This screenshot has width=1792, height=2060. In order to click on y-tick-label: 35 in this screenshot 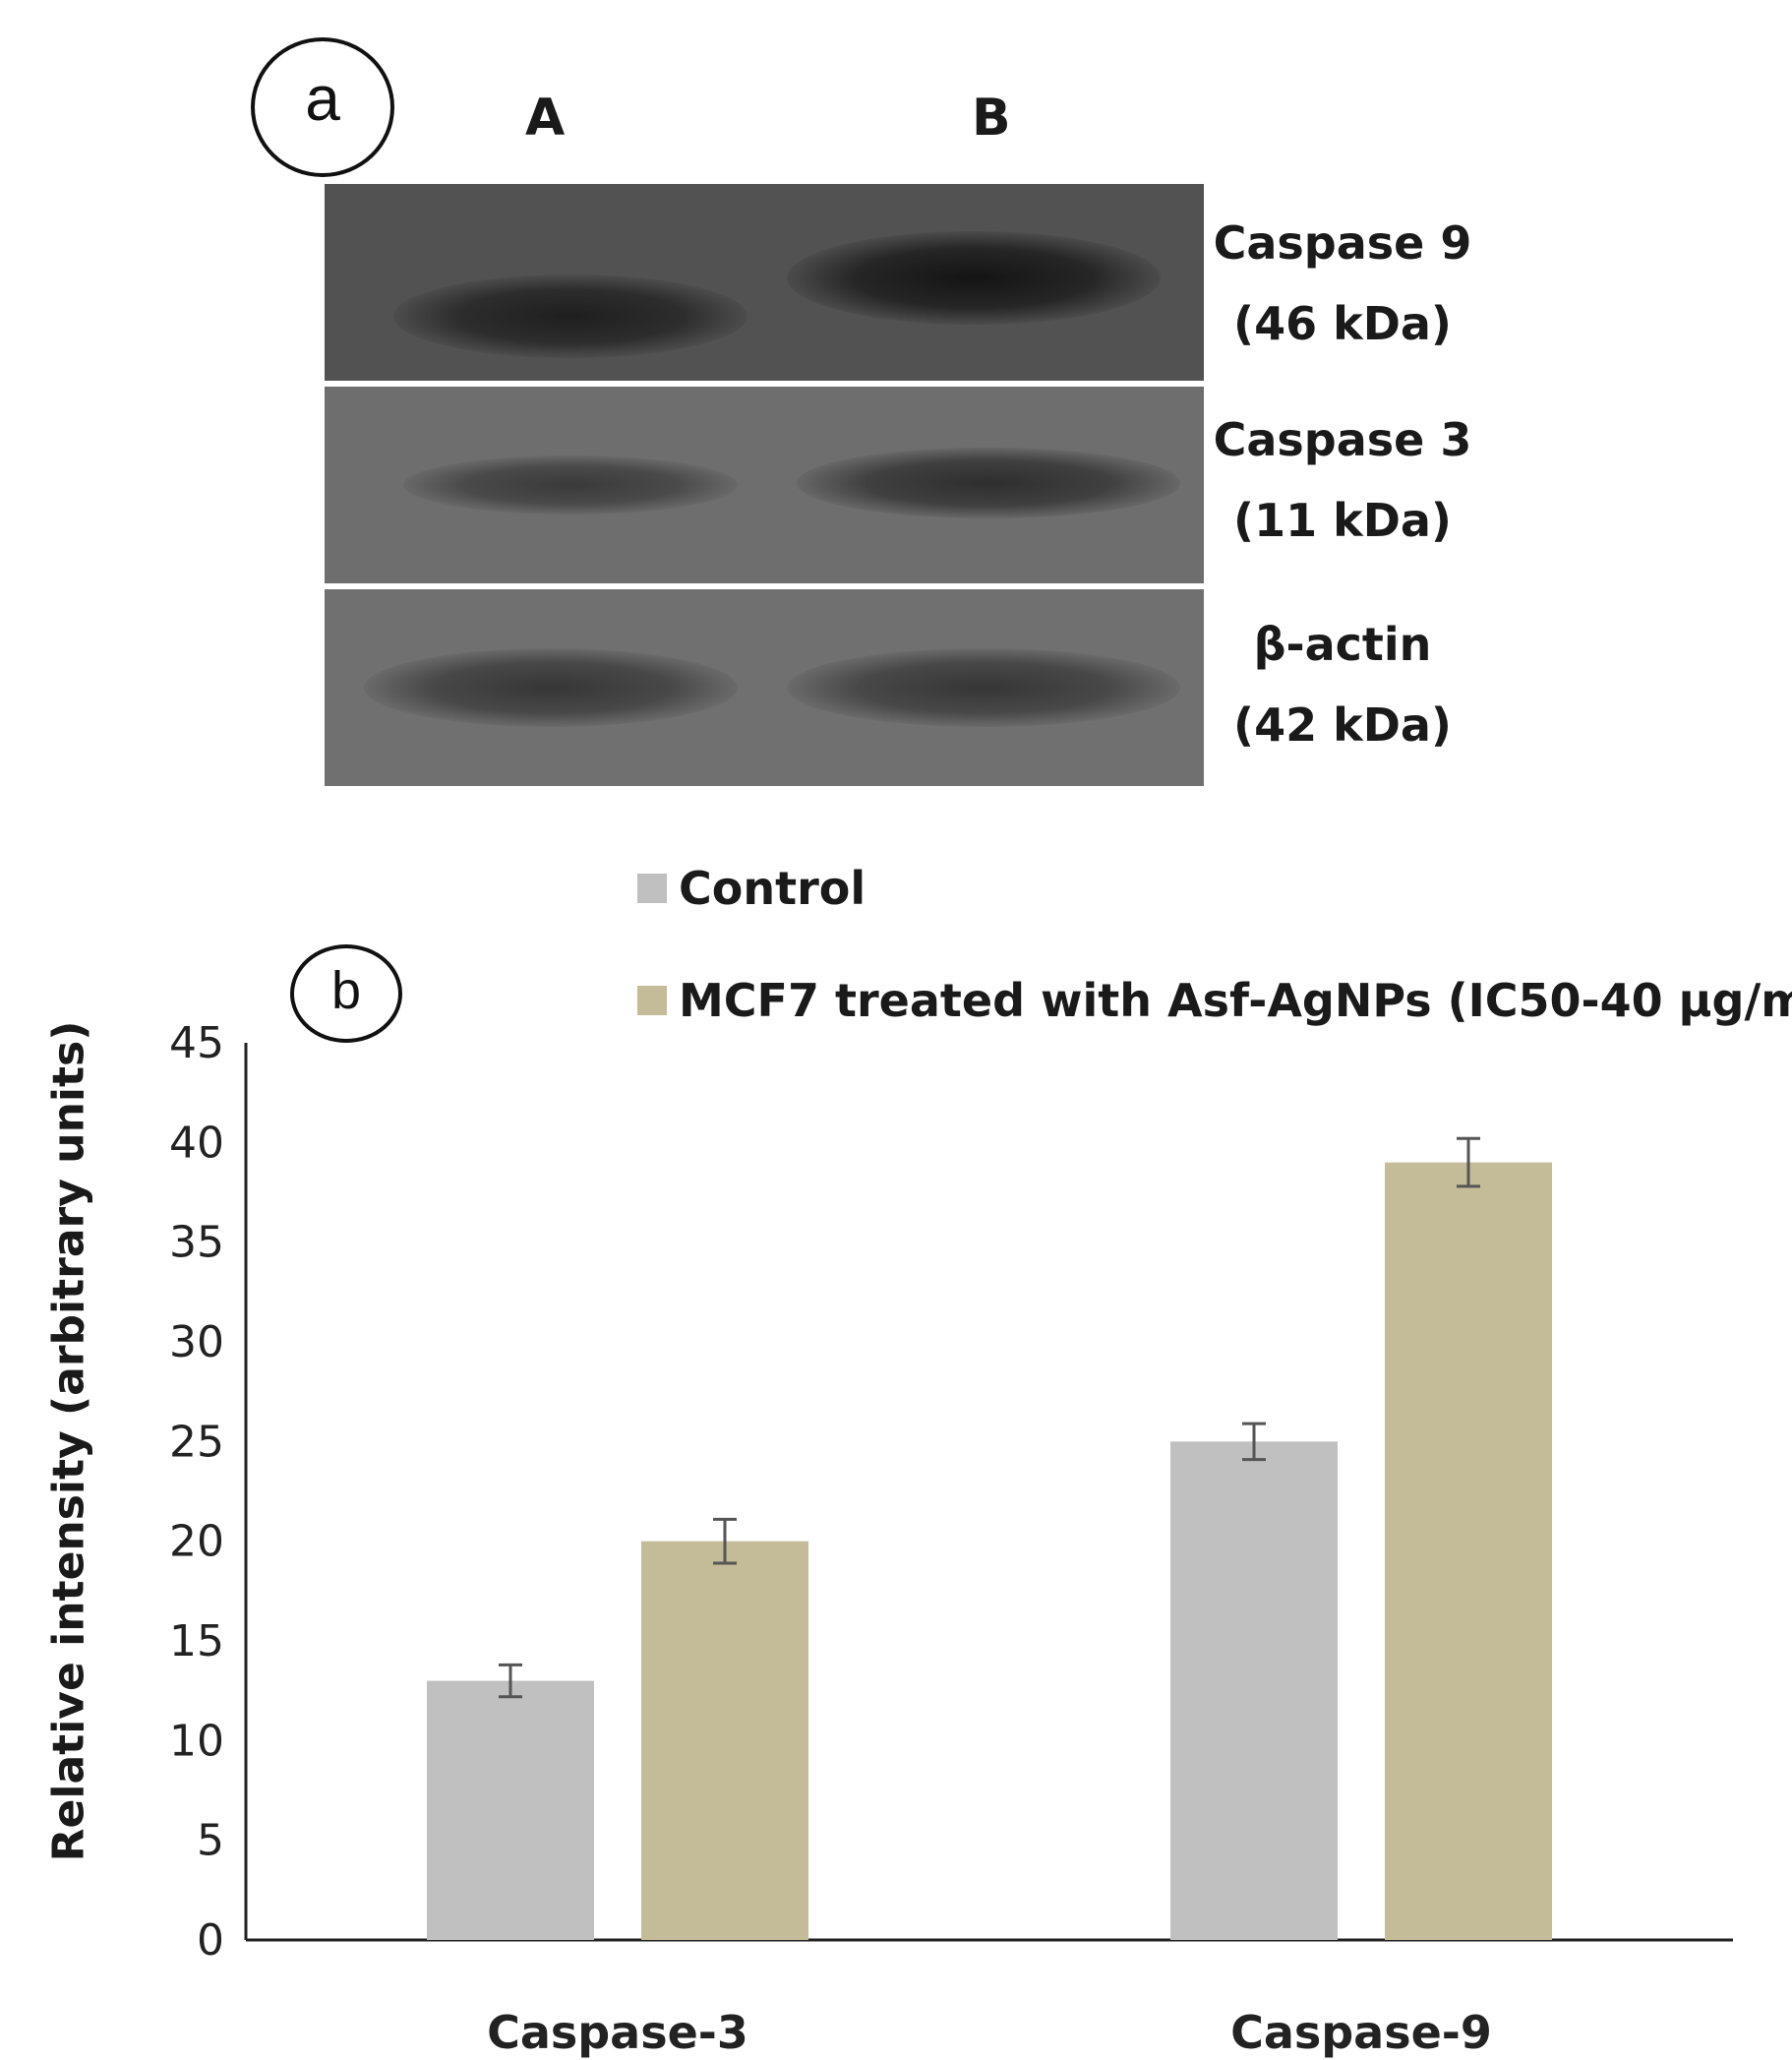, I will do `click(196, 1243)`.